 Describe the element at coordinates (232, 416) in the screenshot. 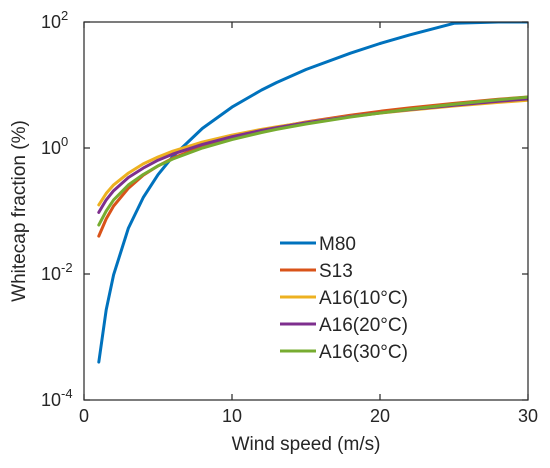

I see `x-tick-label: 10` at that location.